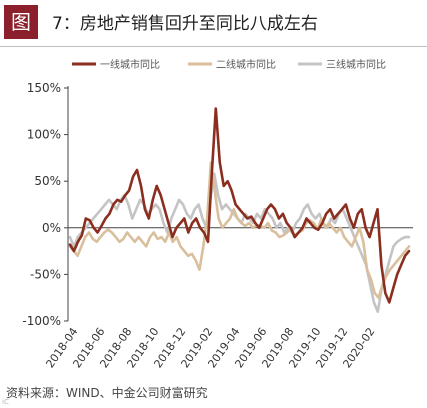 Image resolution: width=427 pixels, height=408 pixels. Describe the element at coordinates (185, 24) in the screenshot. I see `figure-title: 7：房地产销售回升至同比八成左右` at that location.